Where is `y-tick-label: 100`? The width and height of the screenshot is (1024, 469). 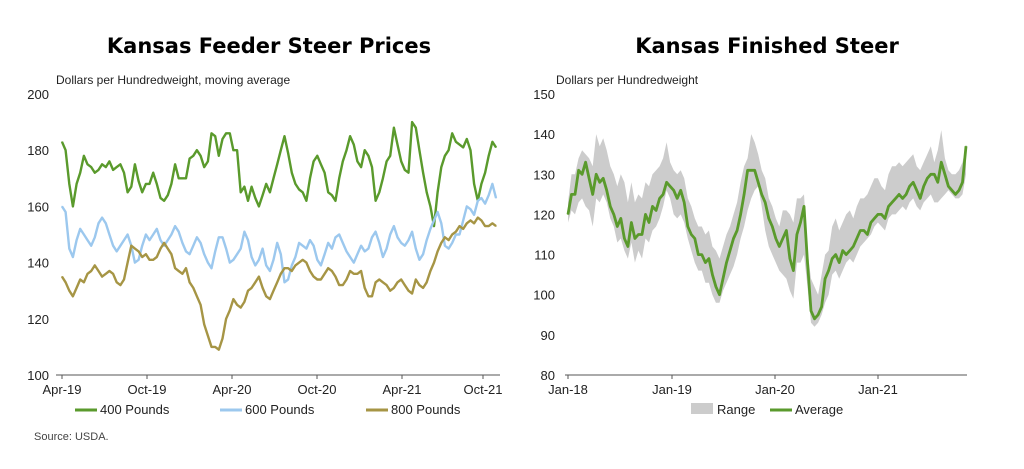
y-tick-label: 100 is located at coordinates (38, 375).